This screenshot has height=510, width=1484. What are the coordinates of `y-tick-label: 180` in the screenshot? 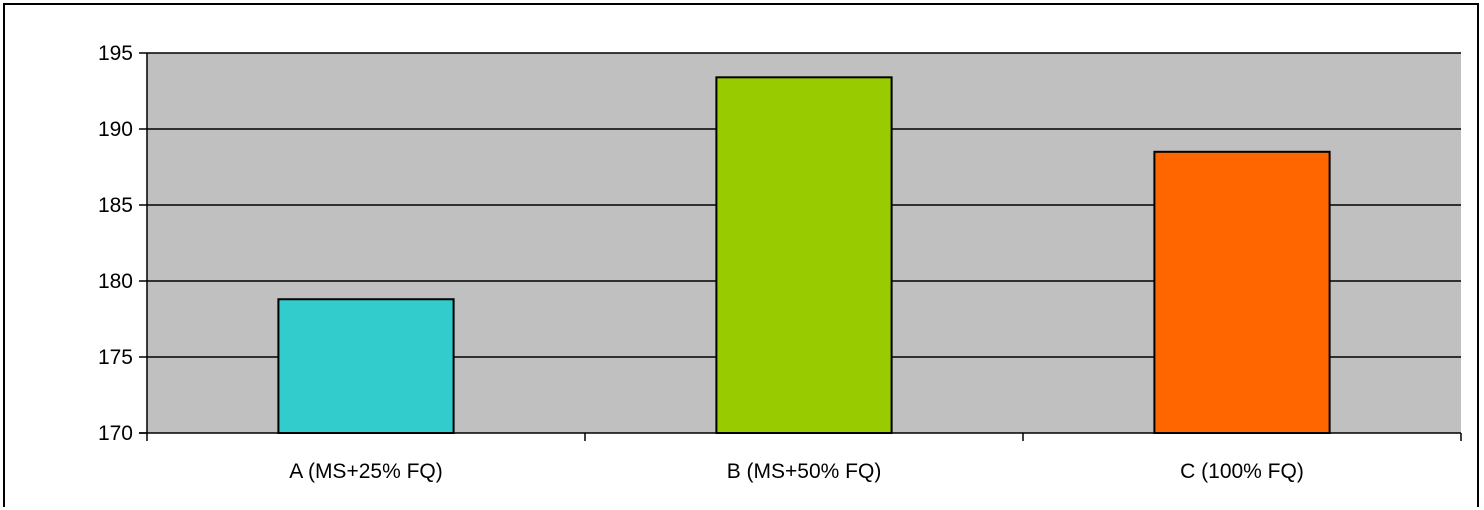 It's located at (115, 281).